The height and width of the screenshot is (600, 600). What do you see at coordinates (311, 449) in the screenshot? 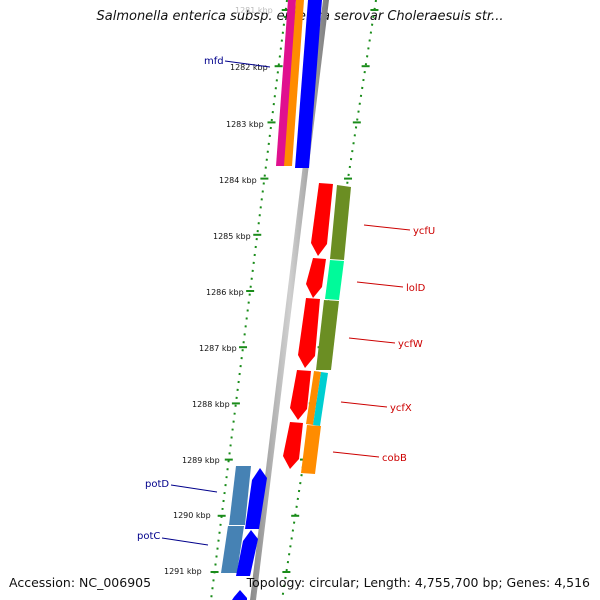
I see `feature-bar-cobB` at bounding box center [311, 449].